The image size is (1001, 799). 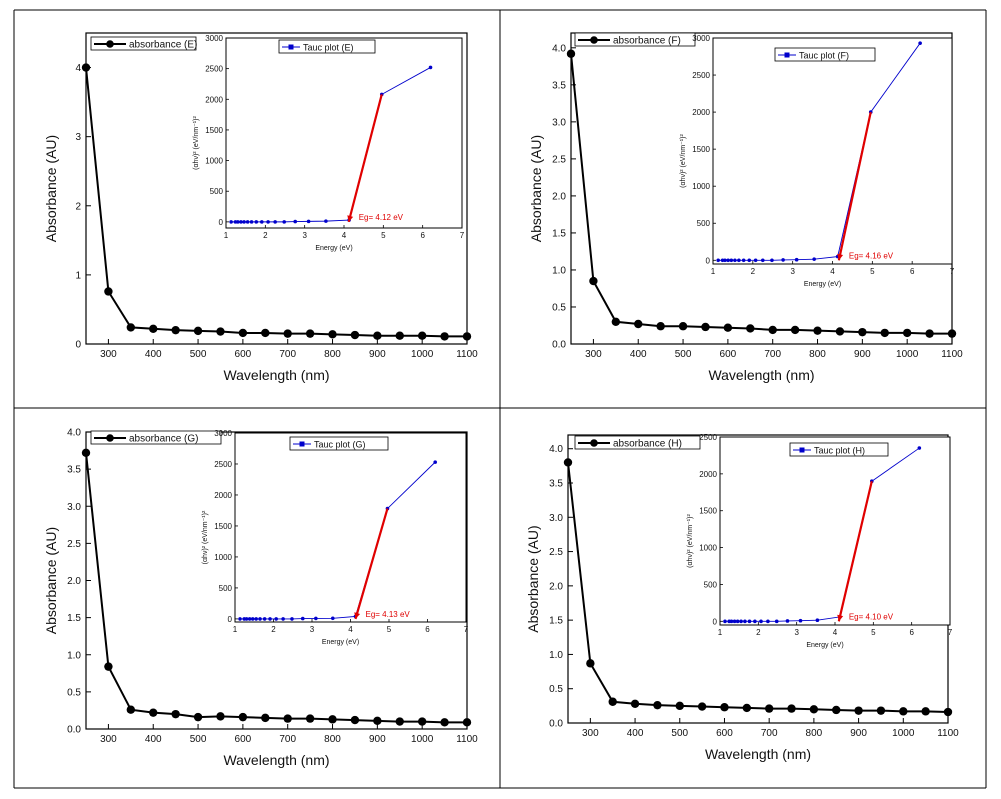 What do you see at coordinates (871, 616) in the screenshot?
I see `band-gap-label: Eg= 4.10 eV` at bounding box center [871, 616].